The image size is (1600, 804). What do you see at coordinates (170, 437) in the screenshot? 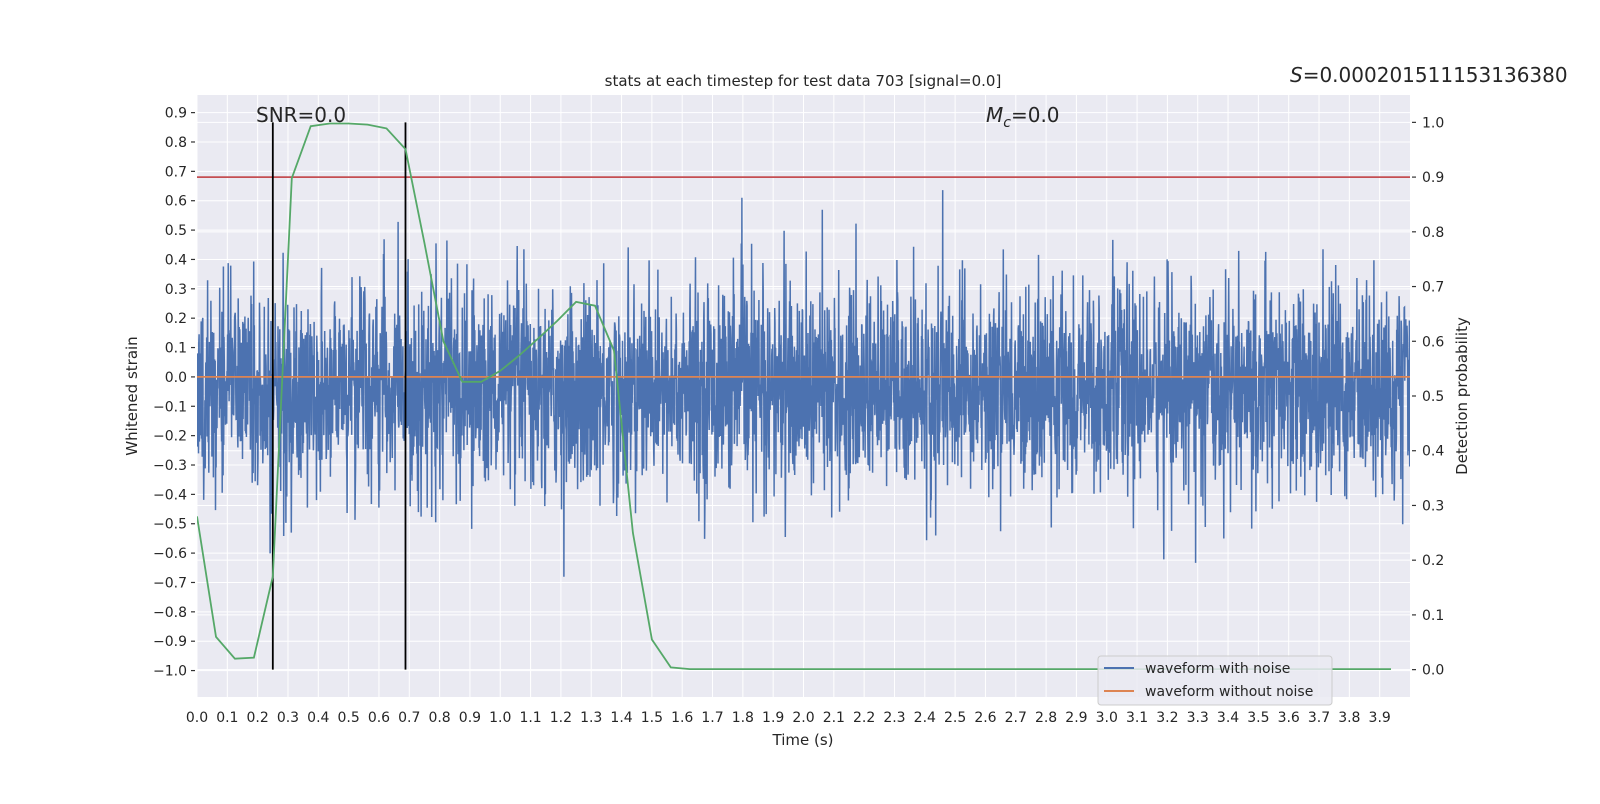
I see `y-tick-label: −0.2` at bounding box center [170, 437].